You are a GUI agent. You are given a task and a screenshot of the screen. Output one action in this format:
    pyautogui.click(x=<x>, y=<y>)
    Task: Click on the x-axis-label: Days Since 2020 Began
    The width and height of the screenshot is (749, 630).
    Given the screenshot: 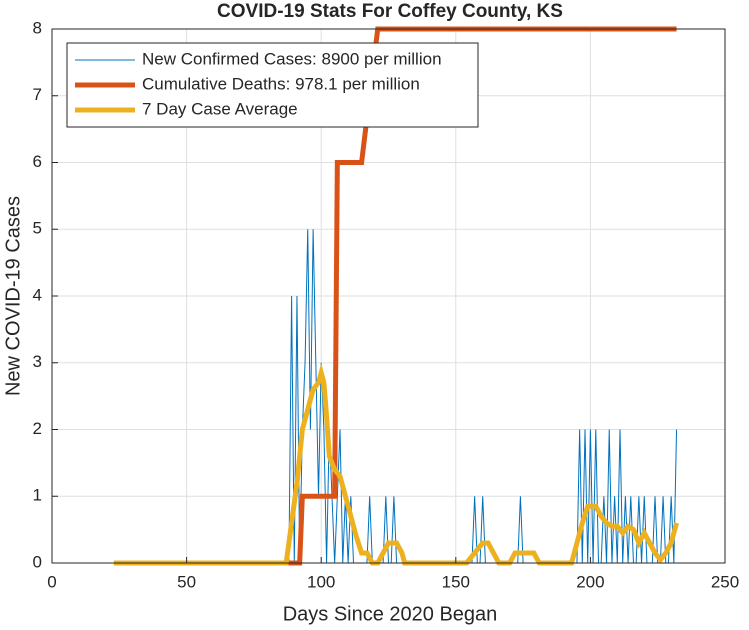 What is the action you would take?
    pyautogui.click(x=390, y=614)
    